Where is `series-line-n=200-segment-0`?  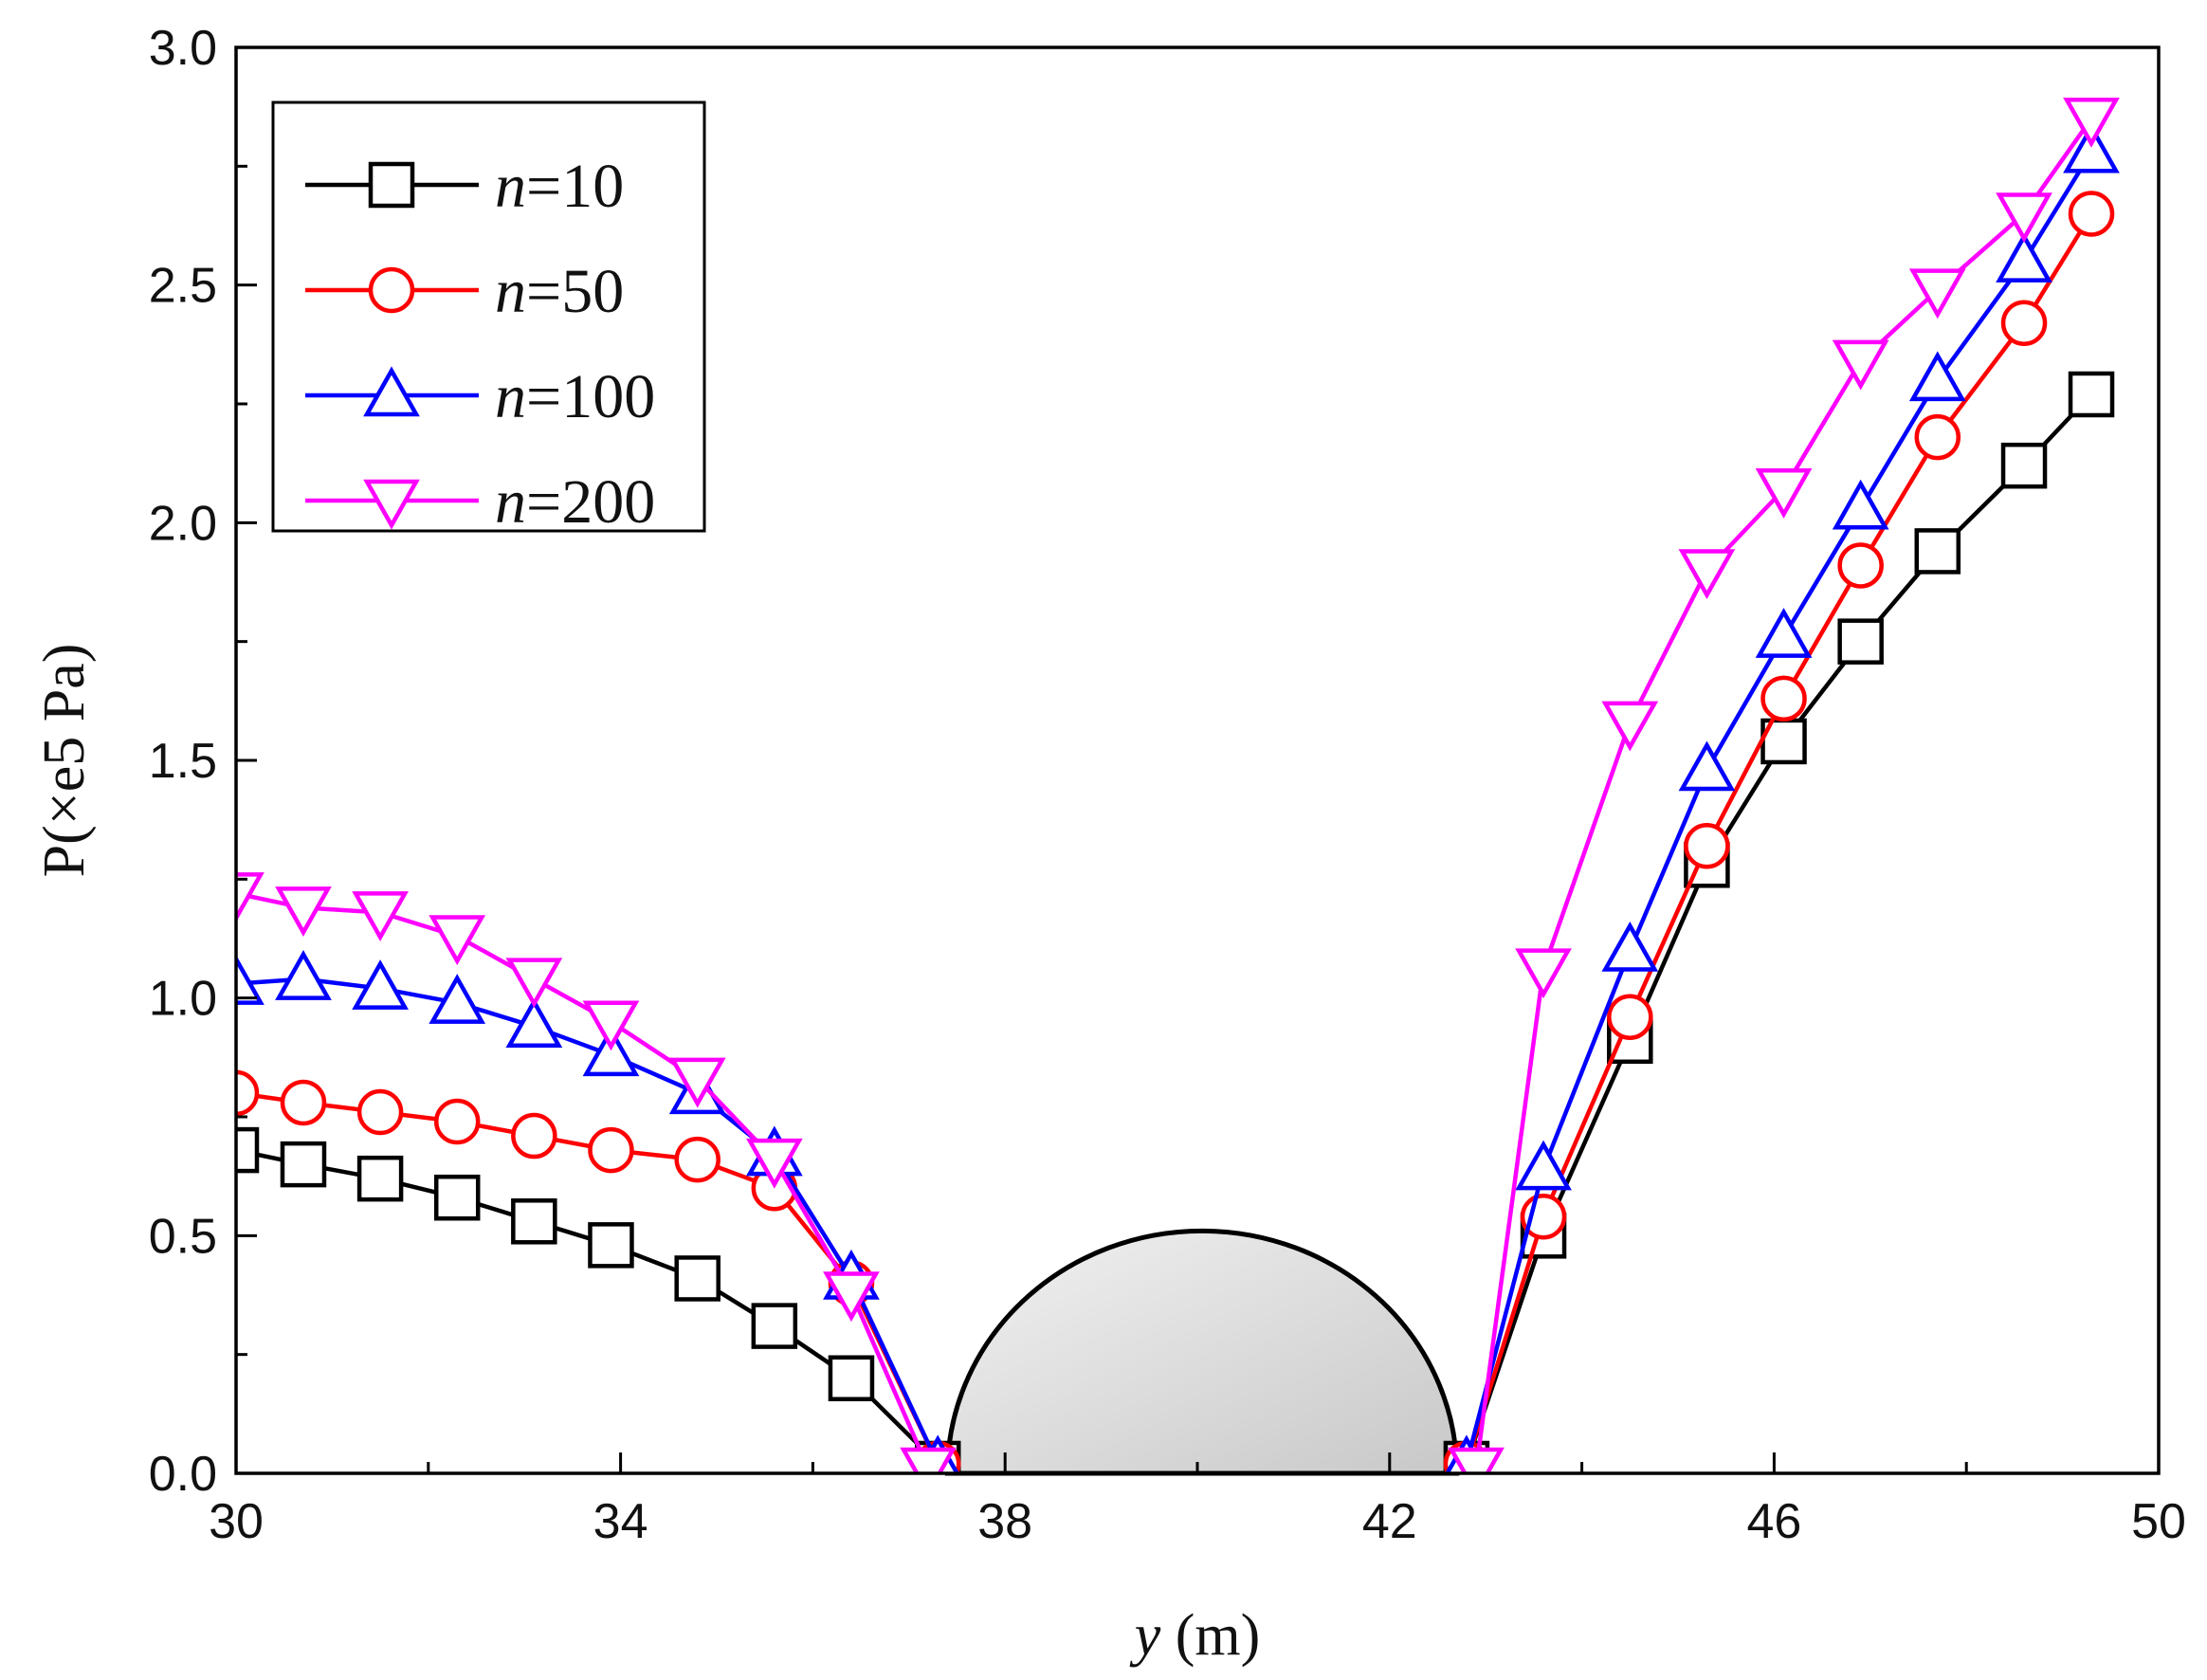
series-line-n=200-segment-0 is located at coordinates (583, 1181).